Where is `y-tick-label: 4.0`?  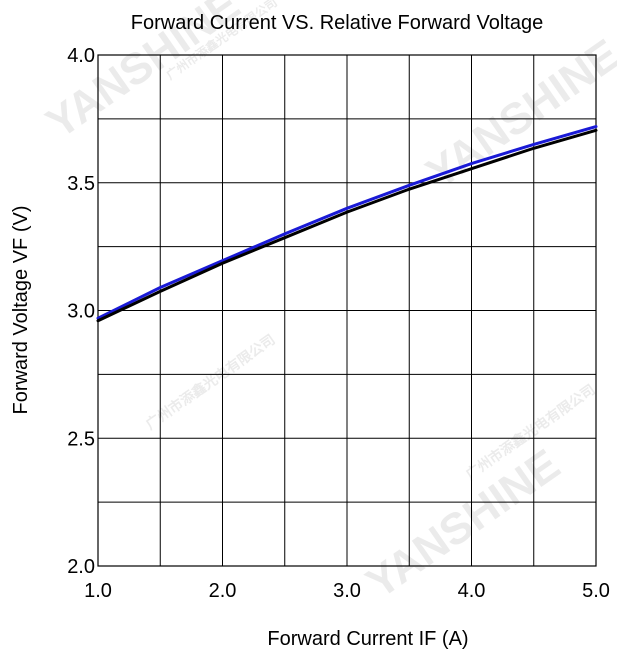
y-tick-label: 4.0 is located at coordinates (81, 56).